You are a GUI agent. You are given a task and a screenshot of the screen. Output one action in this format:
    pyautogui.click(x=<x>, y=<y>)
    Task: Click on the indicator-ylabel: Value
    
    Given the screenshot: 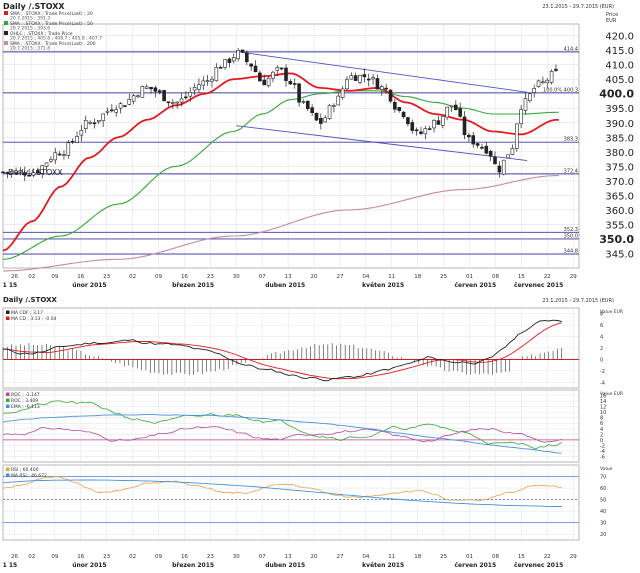 What is the action you would take?
    pyautogui.click(x=606, y=469)
    